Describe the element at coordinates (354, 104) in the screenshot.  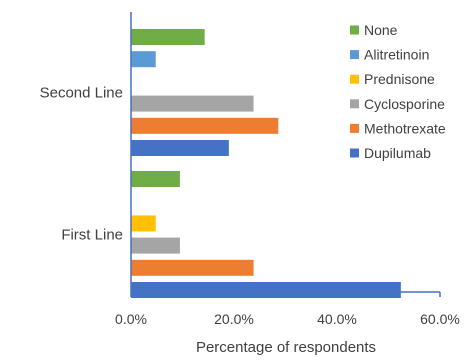
I see `legend-swatch-cyclosporine` at that location.